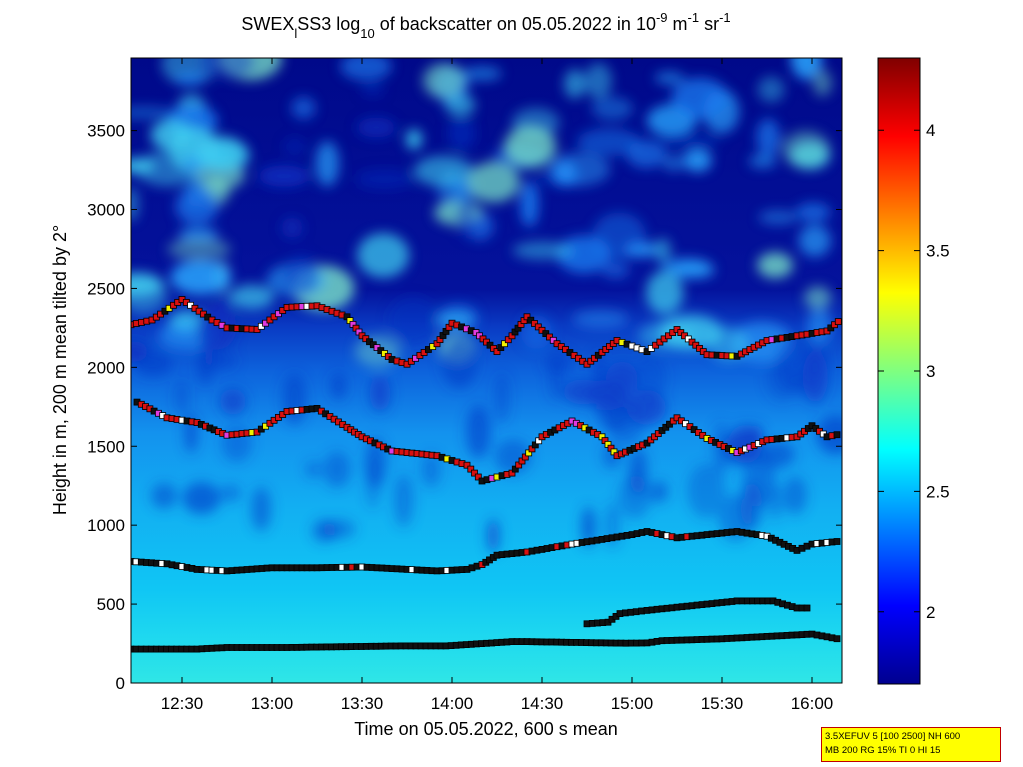  I want to click on y-tick-label: 3000, so click(106, 210).